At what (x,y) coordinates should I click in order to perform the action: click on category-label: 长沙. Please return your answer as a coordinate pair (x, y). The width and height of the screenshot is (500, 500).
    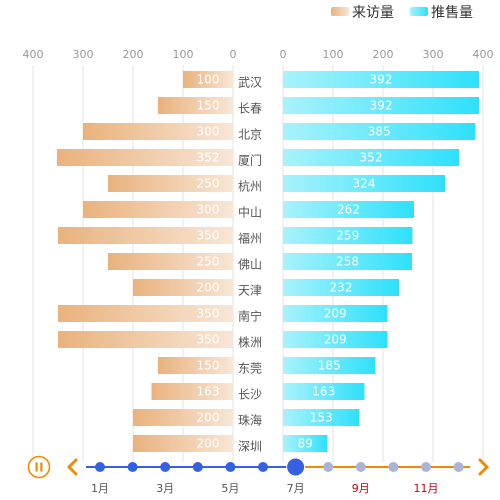
    Looking at the image, I should click on (250, 395).